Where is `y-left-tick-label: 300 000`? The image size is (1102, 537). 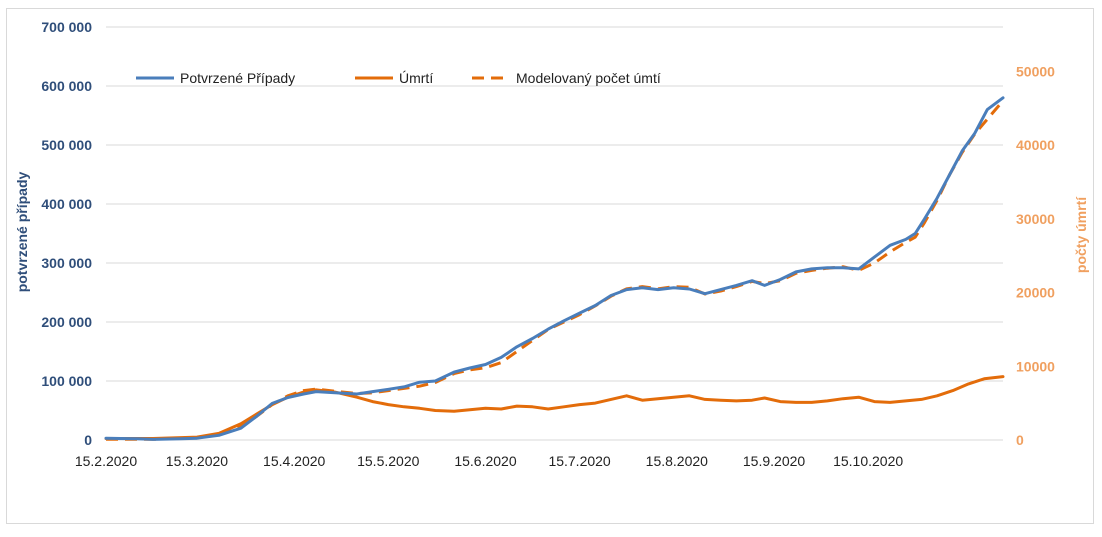
y-left-tick-label: 300 000 is located at coordinates (66, 263).